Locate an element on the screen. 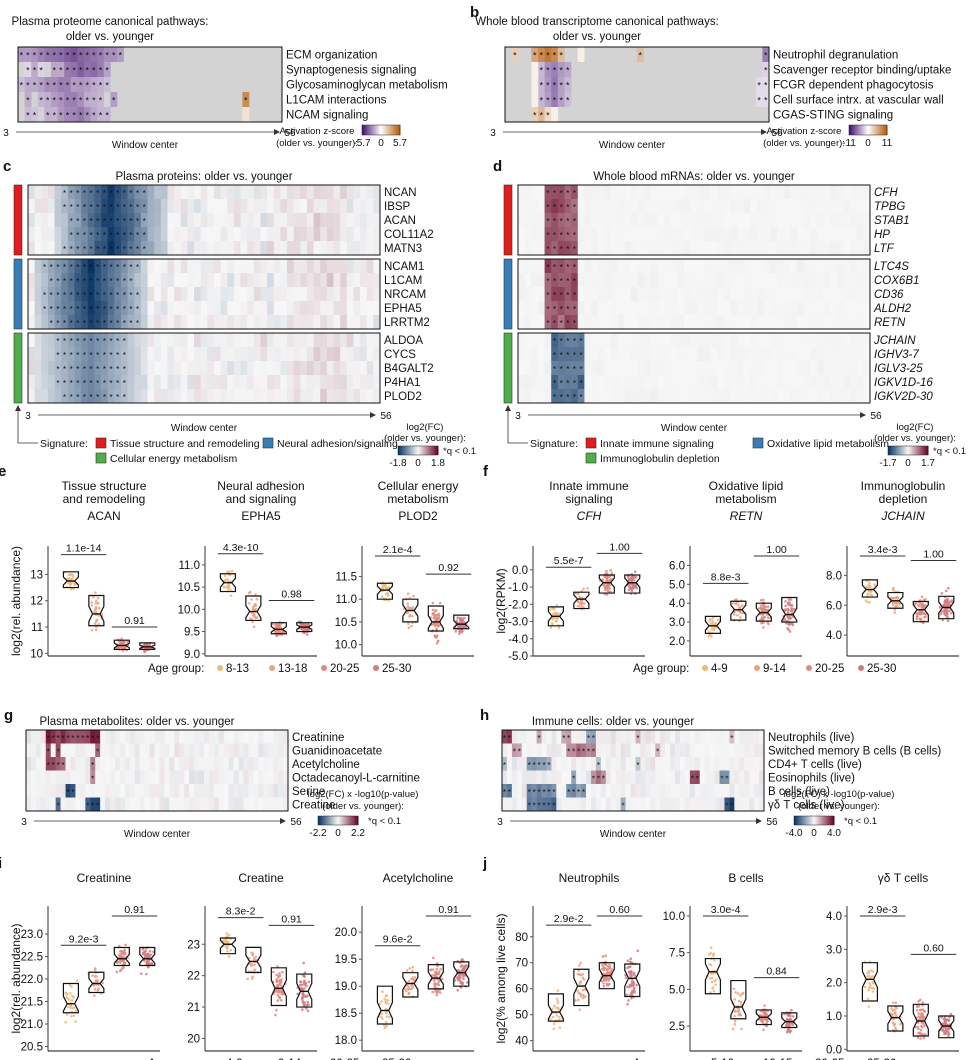 This screenshot has width=975, height=1060. row-label: Cell surface intrx. at vascular wall is located at coordinates (858, 101).